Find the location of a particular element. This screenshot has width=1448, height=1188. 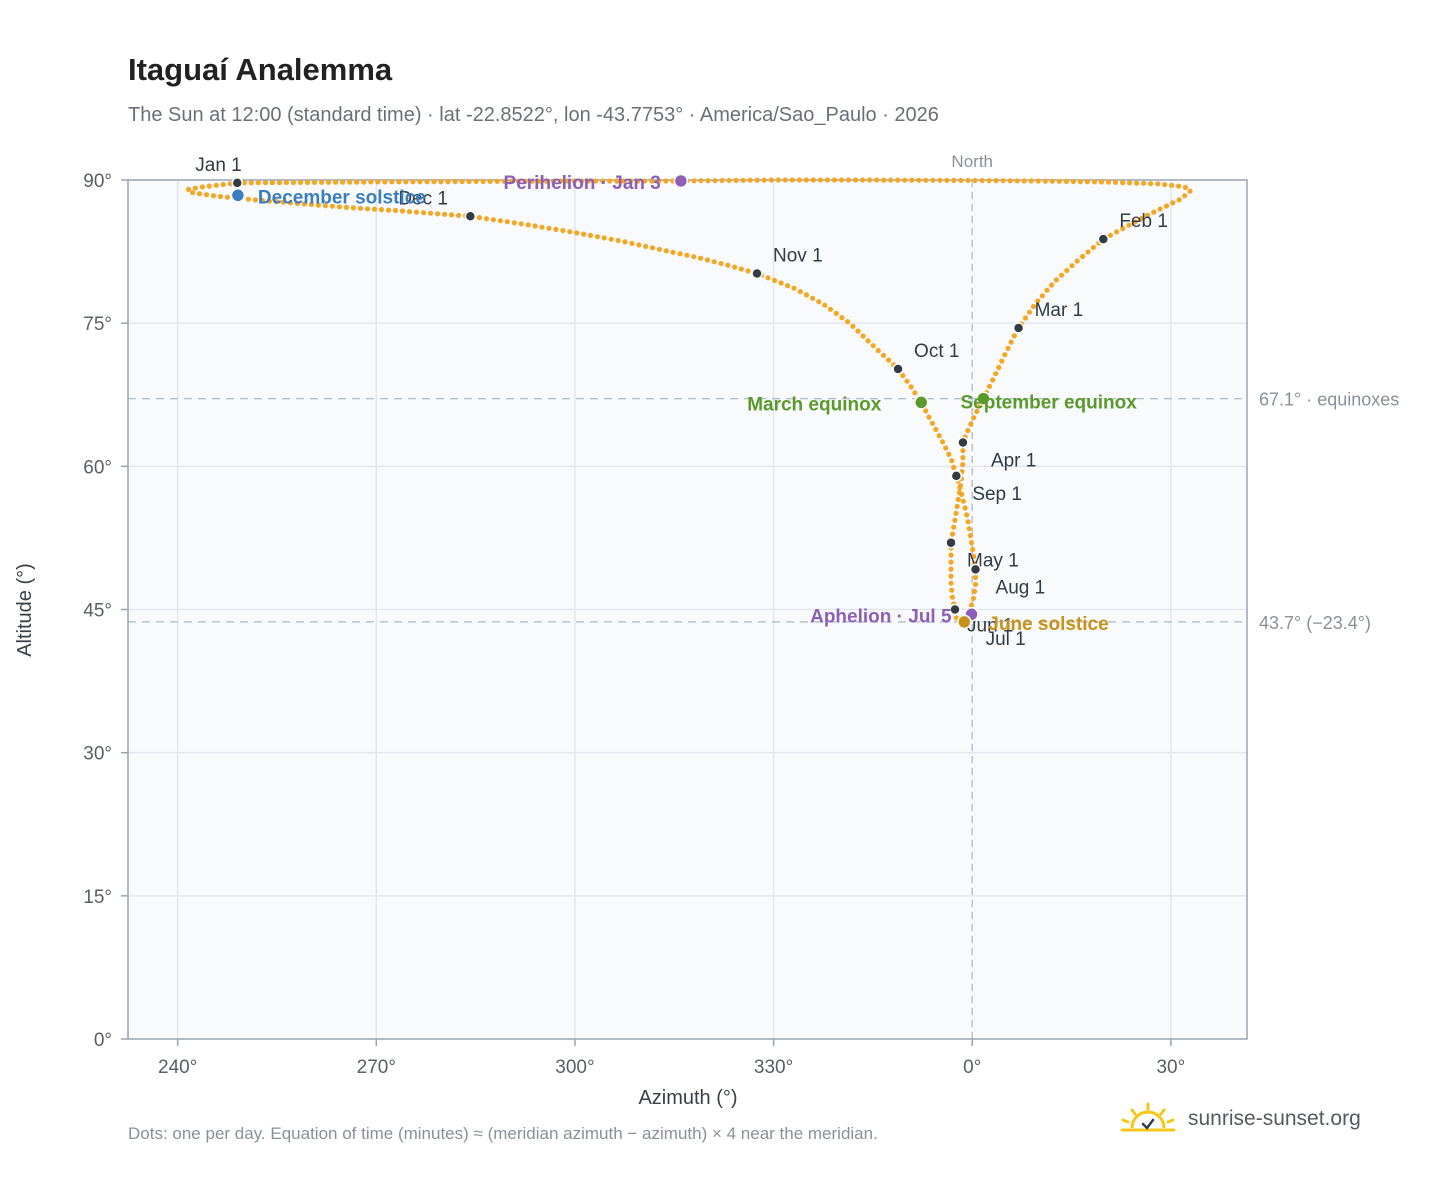

month-marker-label: Jan 1 is located at coordinates (218, 165).